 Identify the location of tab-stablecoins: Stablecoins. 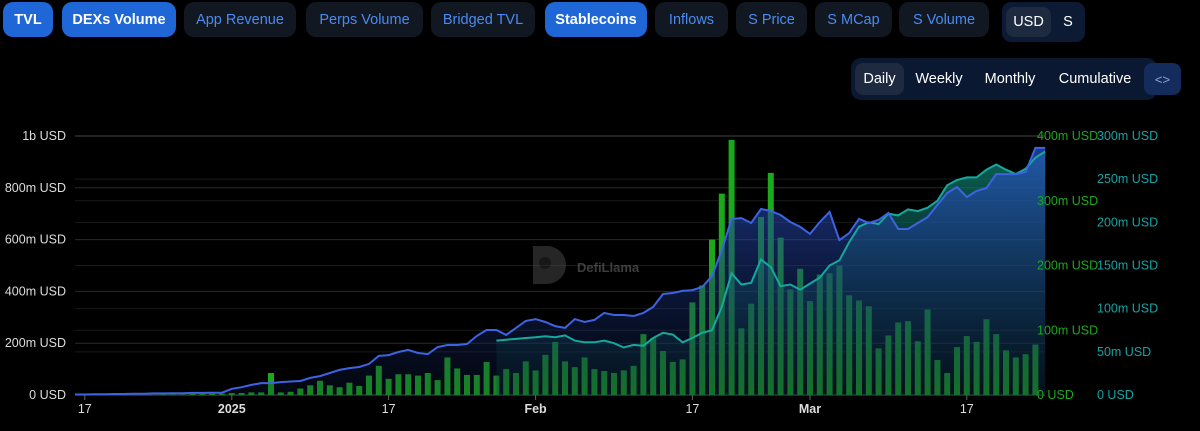
(596, 19).